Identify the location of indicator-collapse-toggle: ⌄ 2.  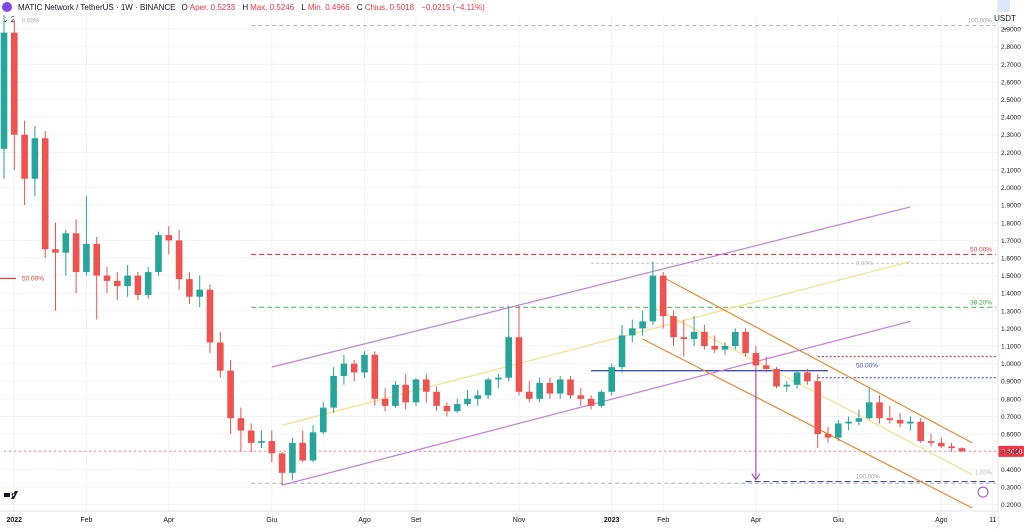
(9, 19).